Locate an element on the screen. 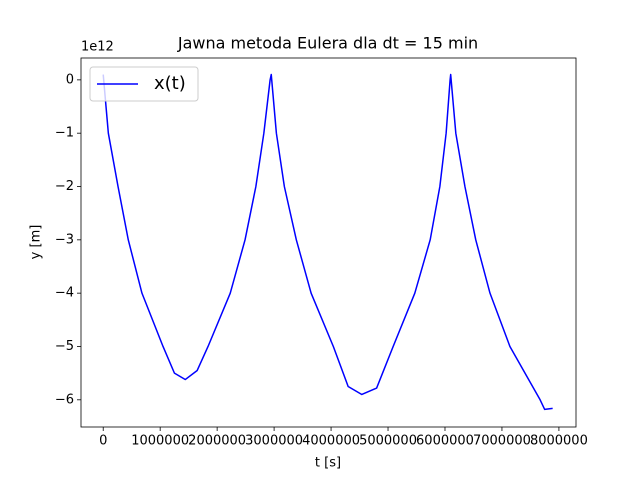  x-tick-label: 1000000 is located at coordinates (160, 441).